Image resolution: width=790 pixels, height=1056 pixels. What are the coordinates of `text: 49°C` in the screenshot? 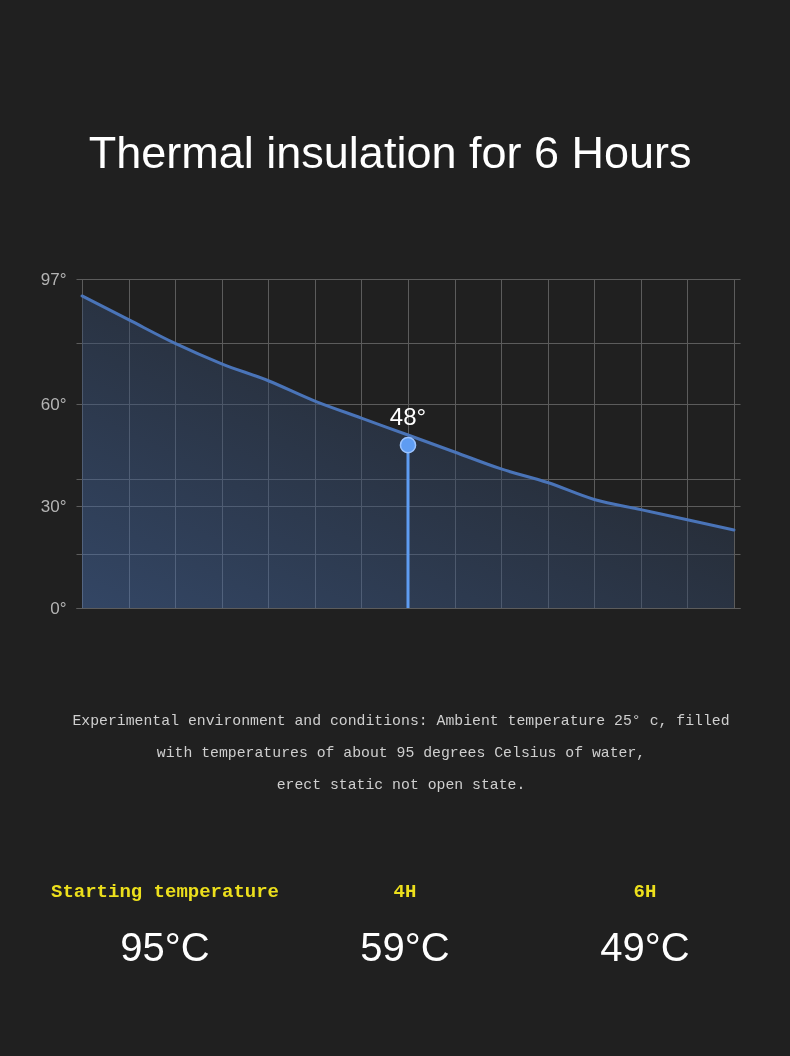 It's located at (645, 947).